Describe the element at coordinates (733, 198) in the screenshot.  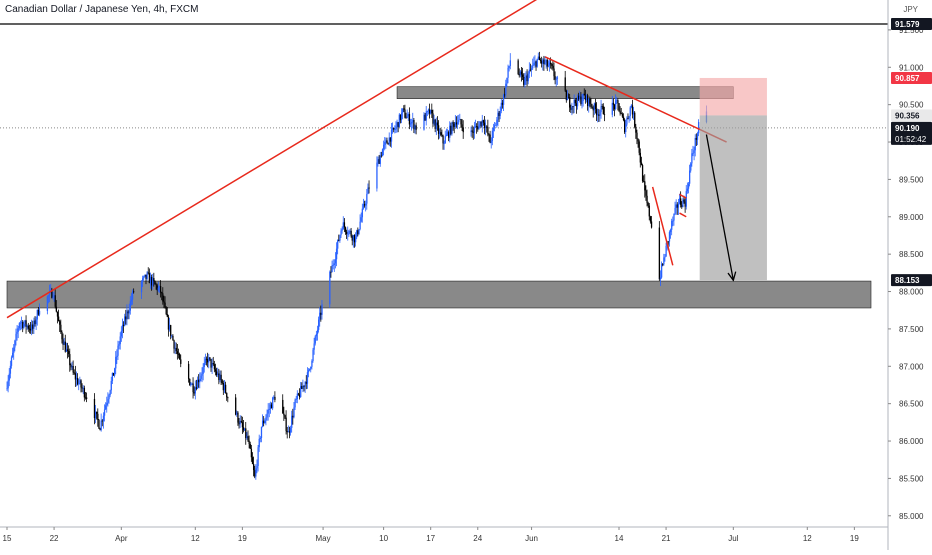
I see `take-profit-zone` at that location.